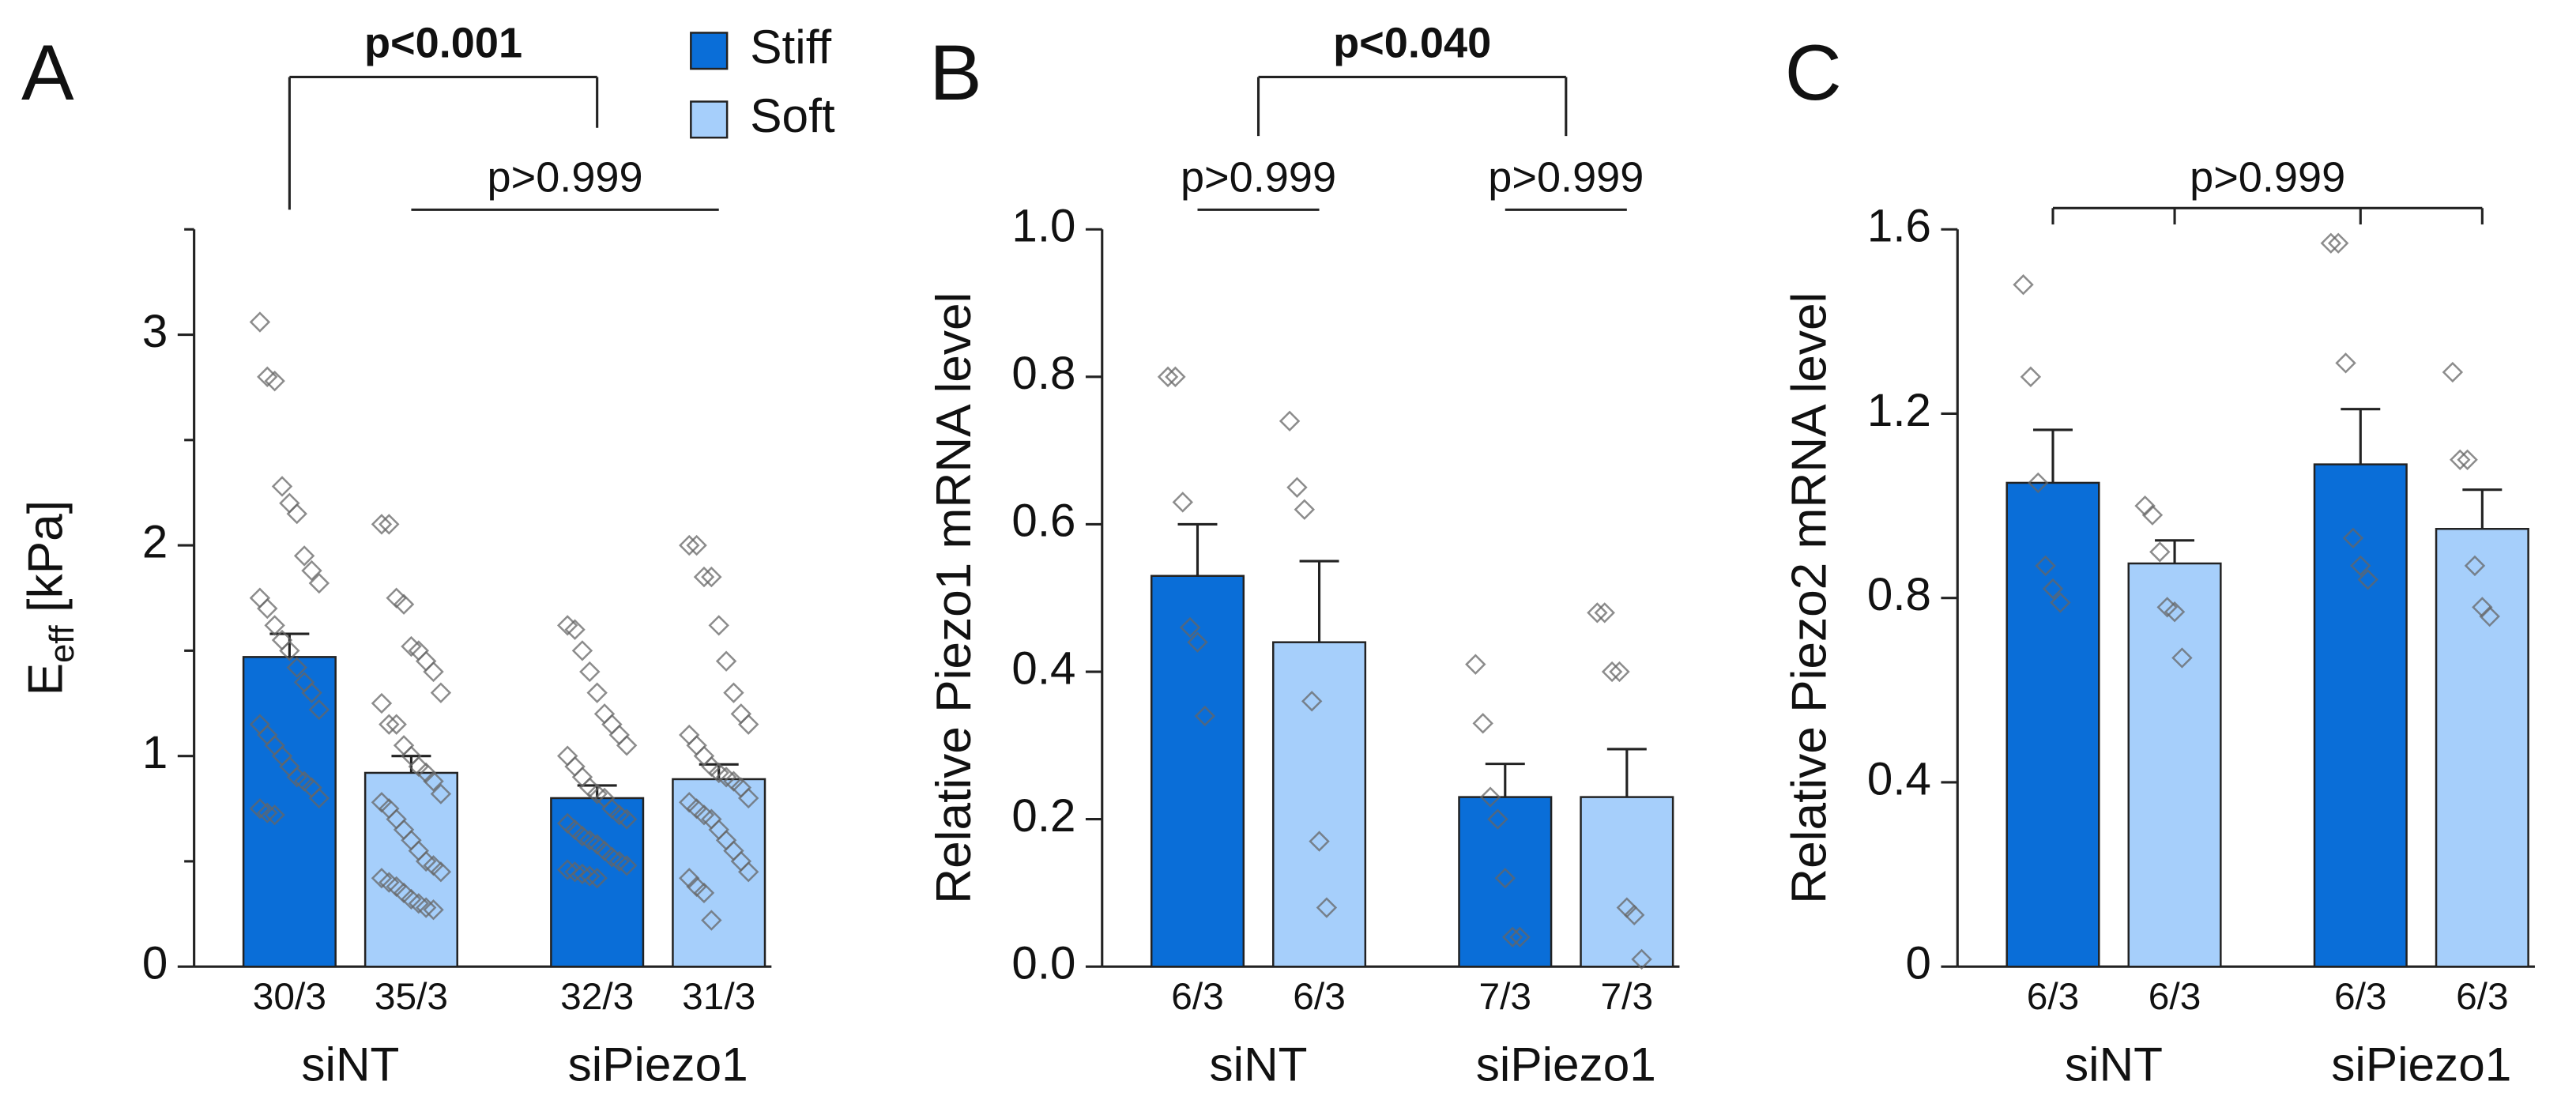 This screenshot has height=1119, width=2576. Describe the element at coordinates (1505, 997) in the screenshot. I see `n-label: 7/3` at that location.